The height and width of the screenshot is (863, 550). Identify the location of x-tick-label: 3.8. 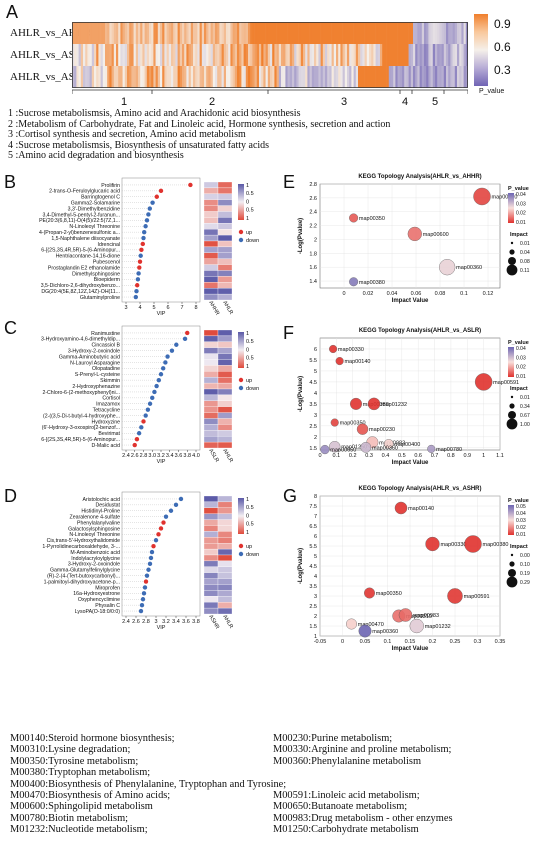
(196, 622).